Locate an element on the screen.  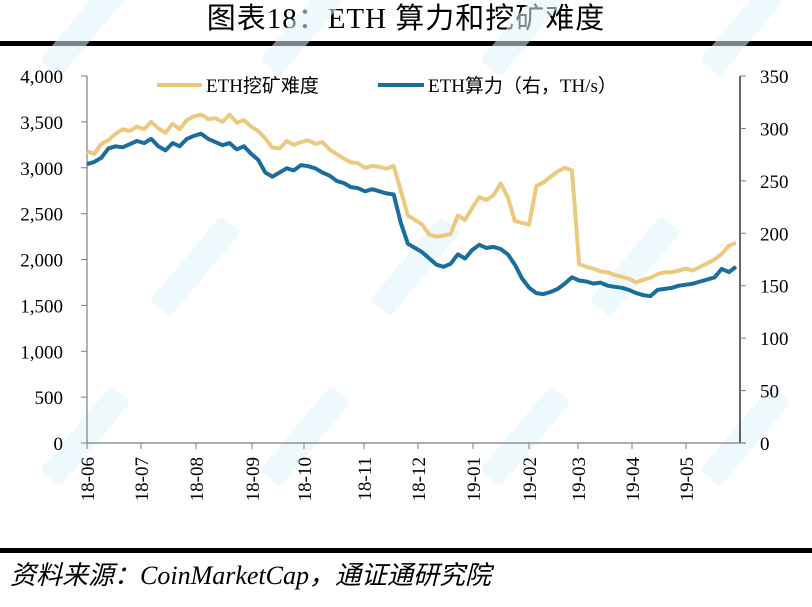
y-tick-label: 1,500 is located at coordinates (41, 306).